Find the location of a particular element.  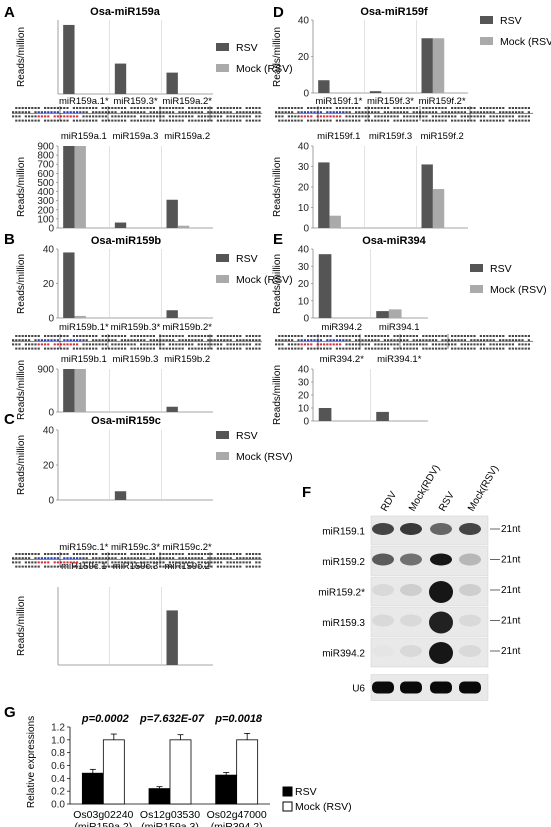

band is located at coordinates (470, 620).